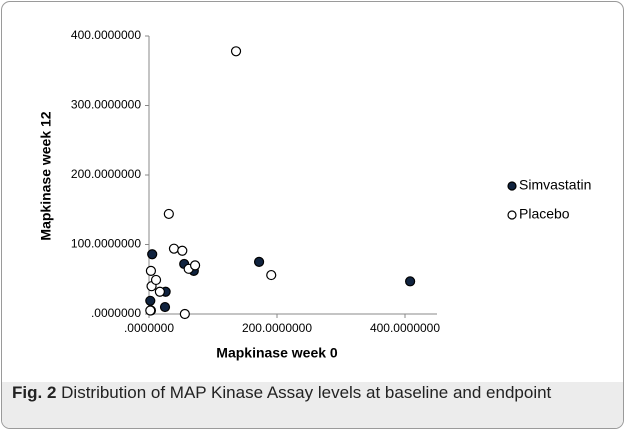 This screenshot has height=430, width=625. Describe the element at coordinates (544, 214) in the screenshot. I see `legend-label: Placebo` at that location.